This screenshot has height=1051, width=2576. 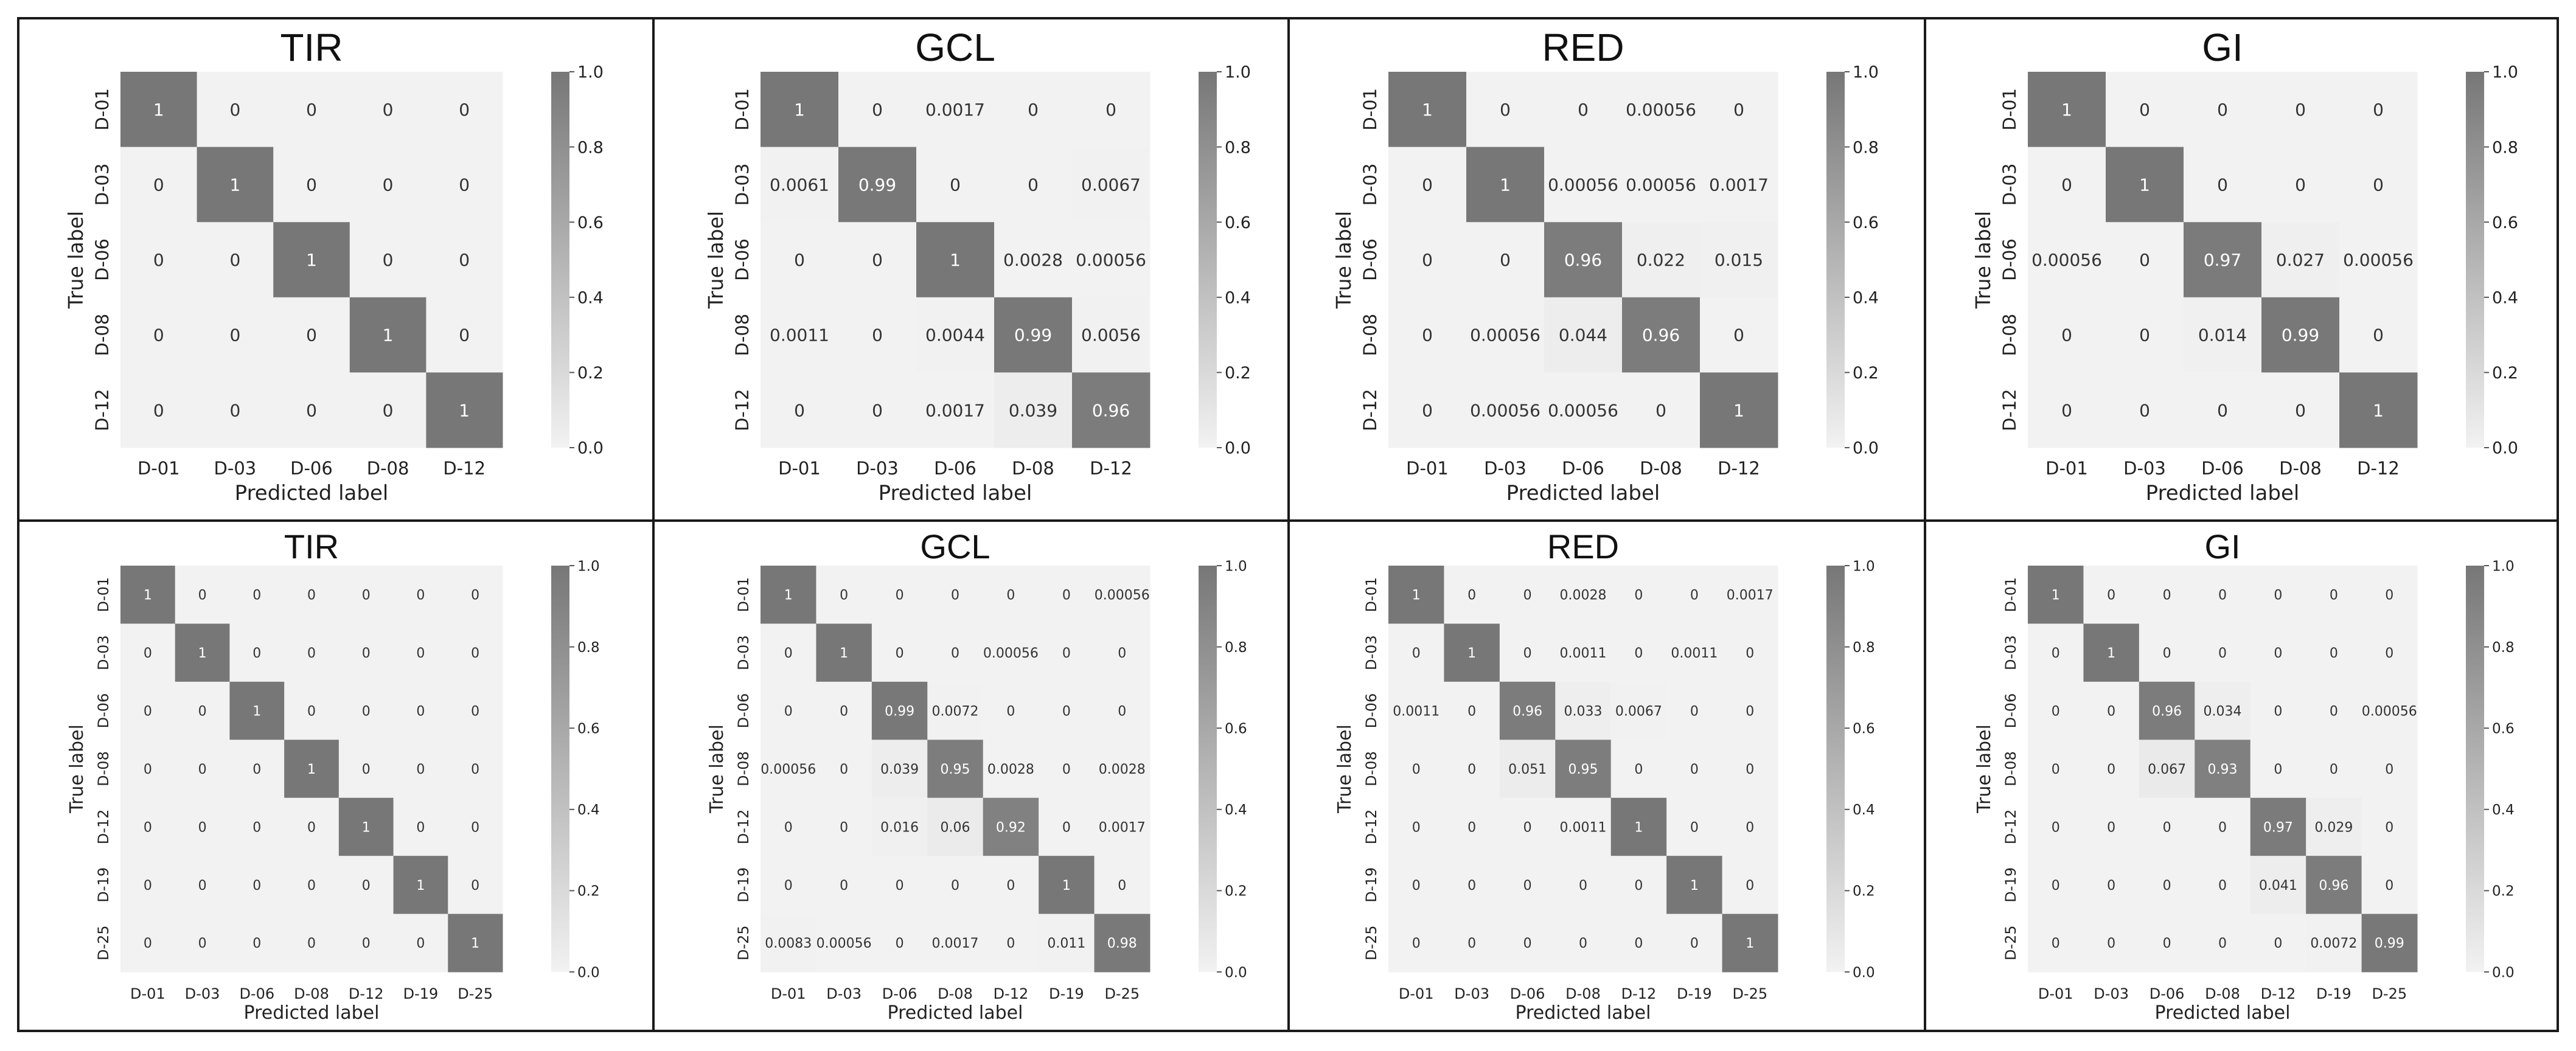 What do you see at coordinates (2389, 943) in the screenshot?
I see `cell-value-label: 0.99` at bounding box center [2389, 943].